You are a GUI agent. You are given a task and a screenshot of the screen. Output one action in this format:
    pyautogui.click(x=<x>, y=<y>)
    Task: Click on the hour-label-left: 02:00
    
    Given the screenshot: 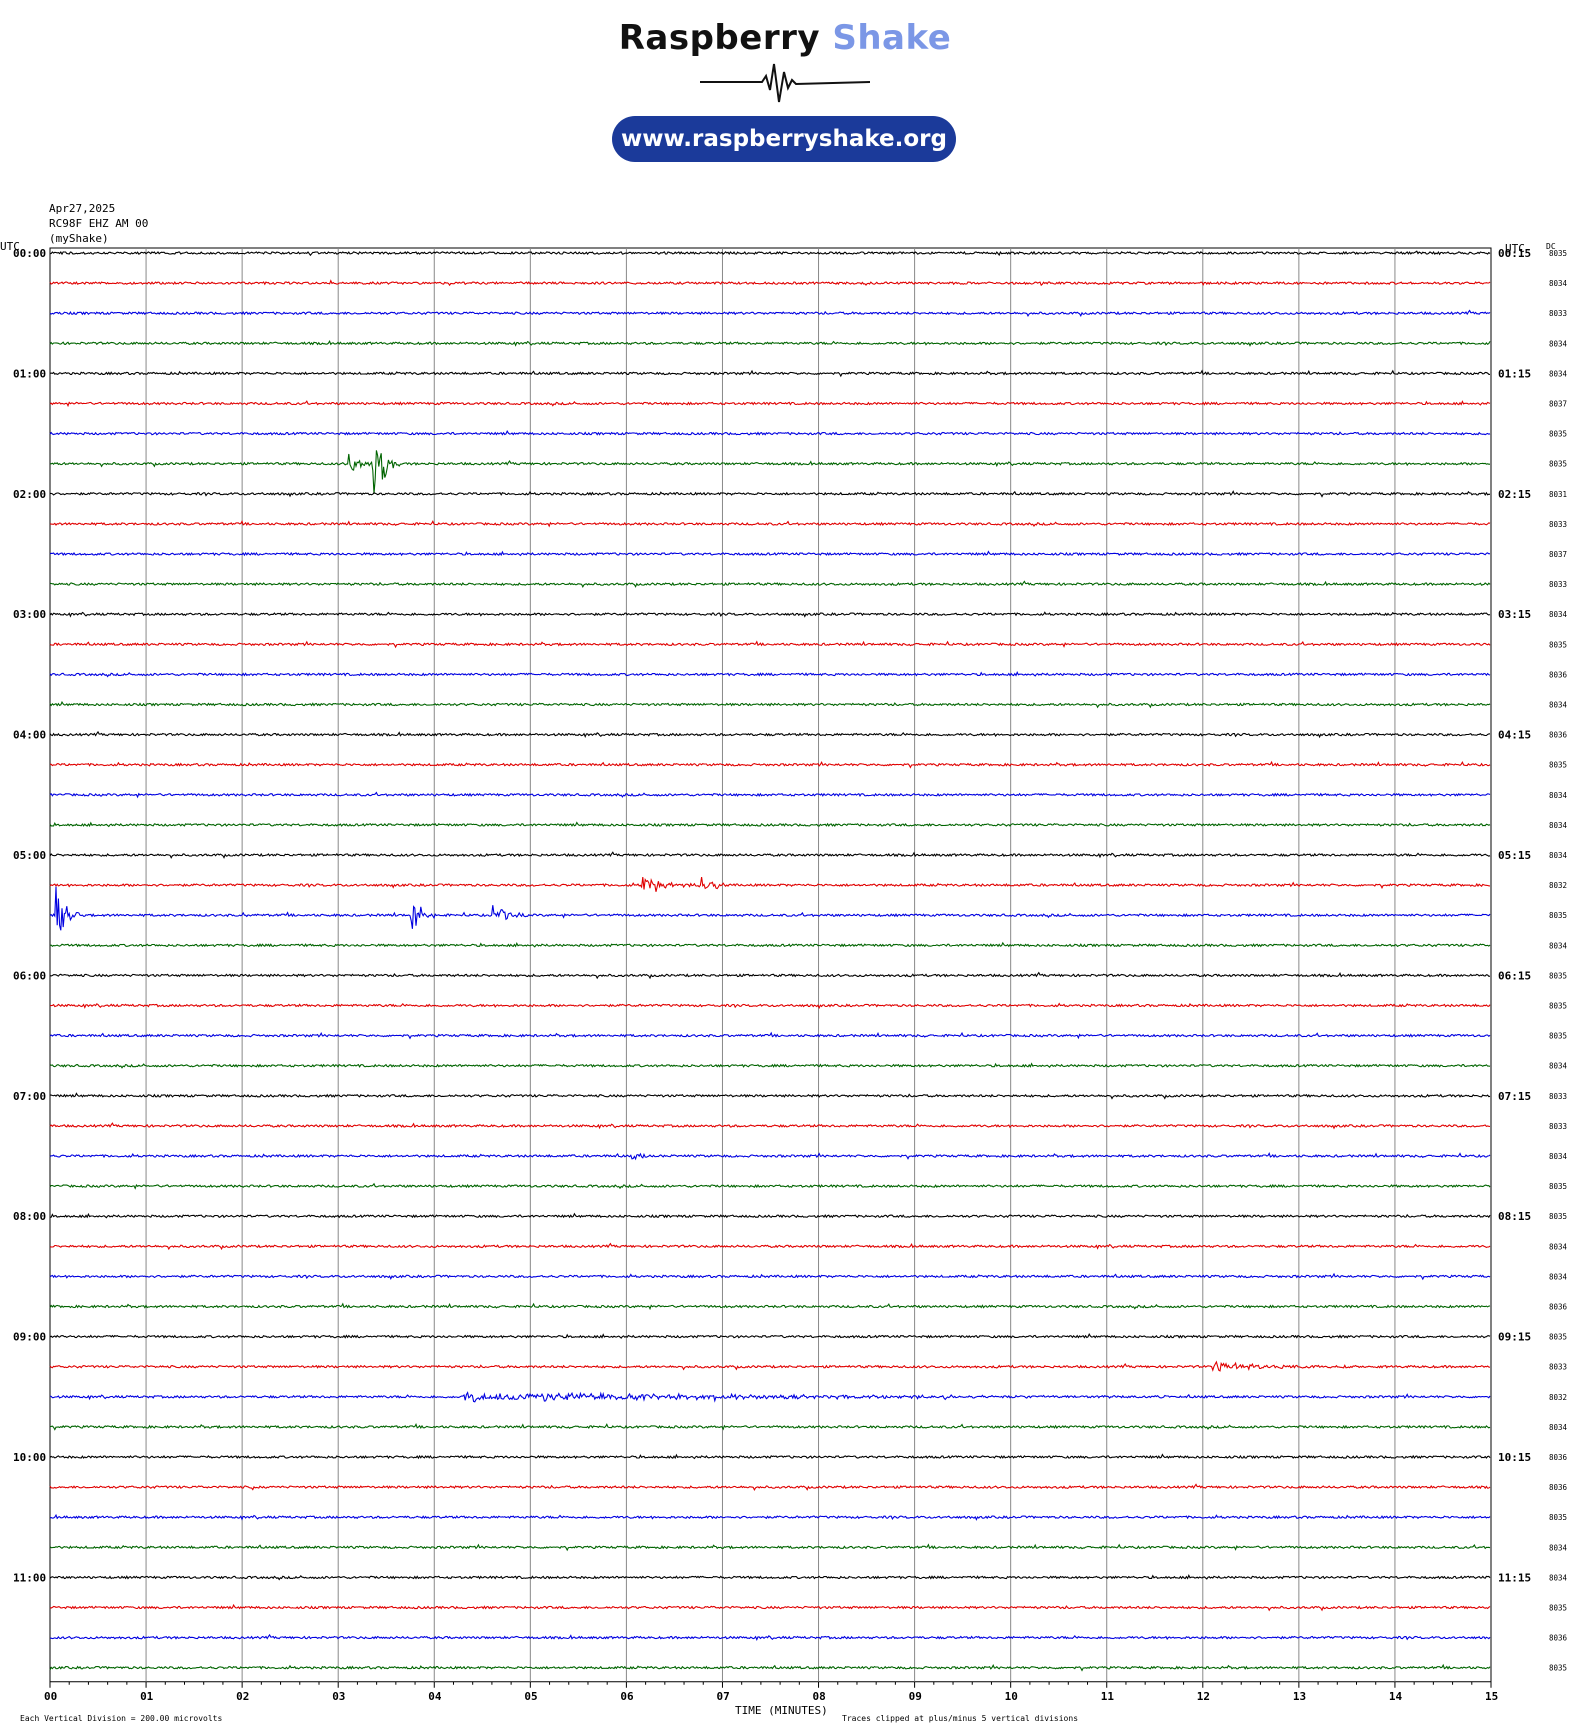 What is the action you would take?
    pyautogui.click(x=29, y=494)
    